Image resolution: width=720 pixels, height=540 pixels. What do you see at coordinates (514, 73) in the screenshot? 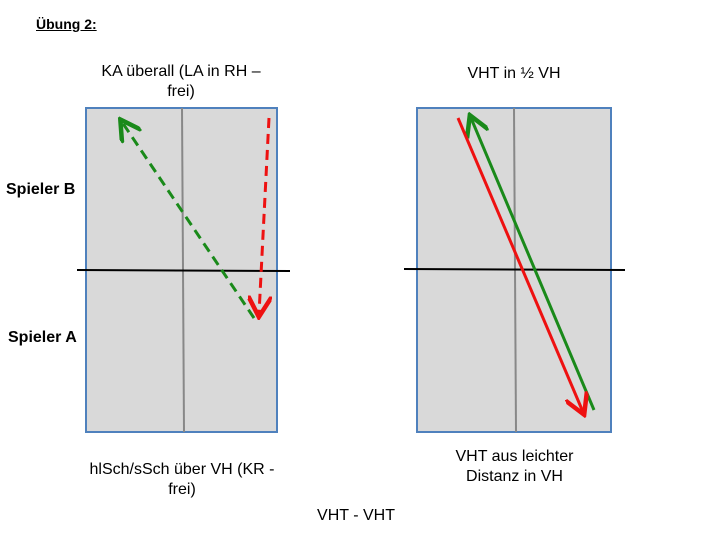
I see `label: VHT in ½ VH` at bounding box center [514, 73].